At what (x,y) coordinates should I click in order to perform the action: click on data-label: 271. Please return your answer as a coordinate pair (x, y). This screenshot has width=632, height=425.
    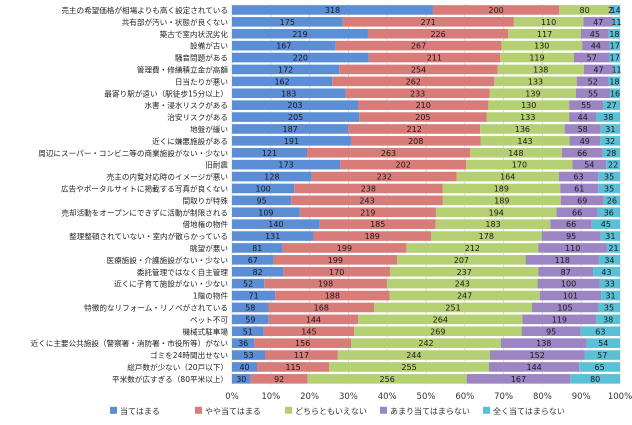
    Looking at the image, I should click on (428, 22).